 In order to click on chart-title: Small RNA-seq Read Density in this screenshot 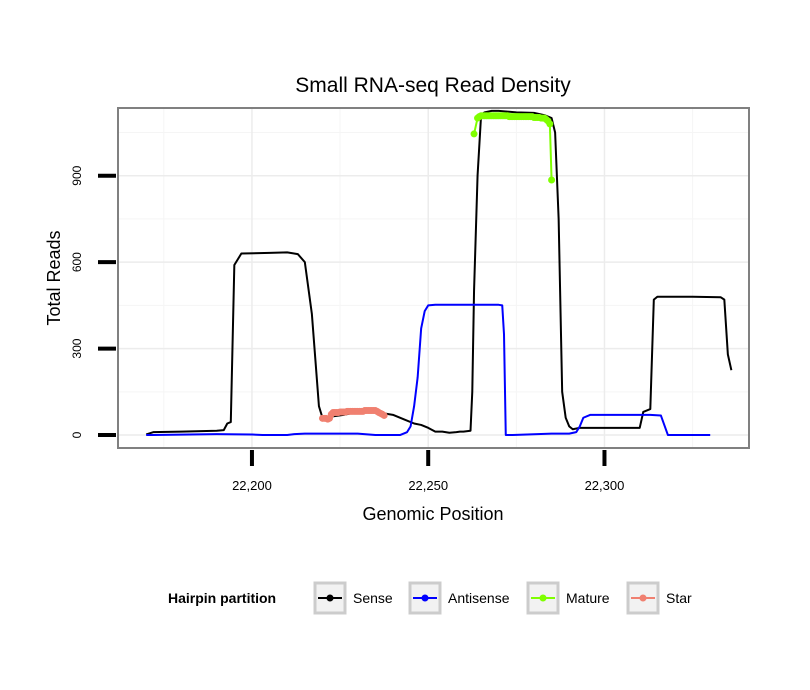, I will do `click(433, 85)`.